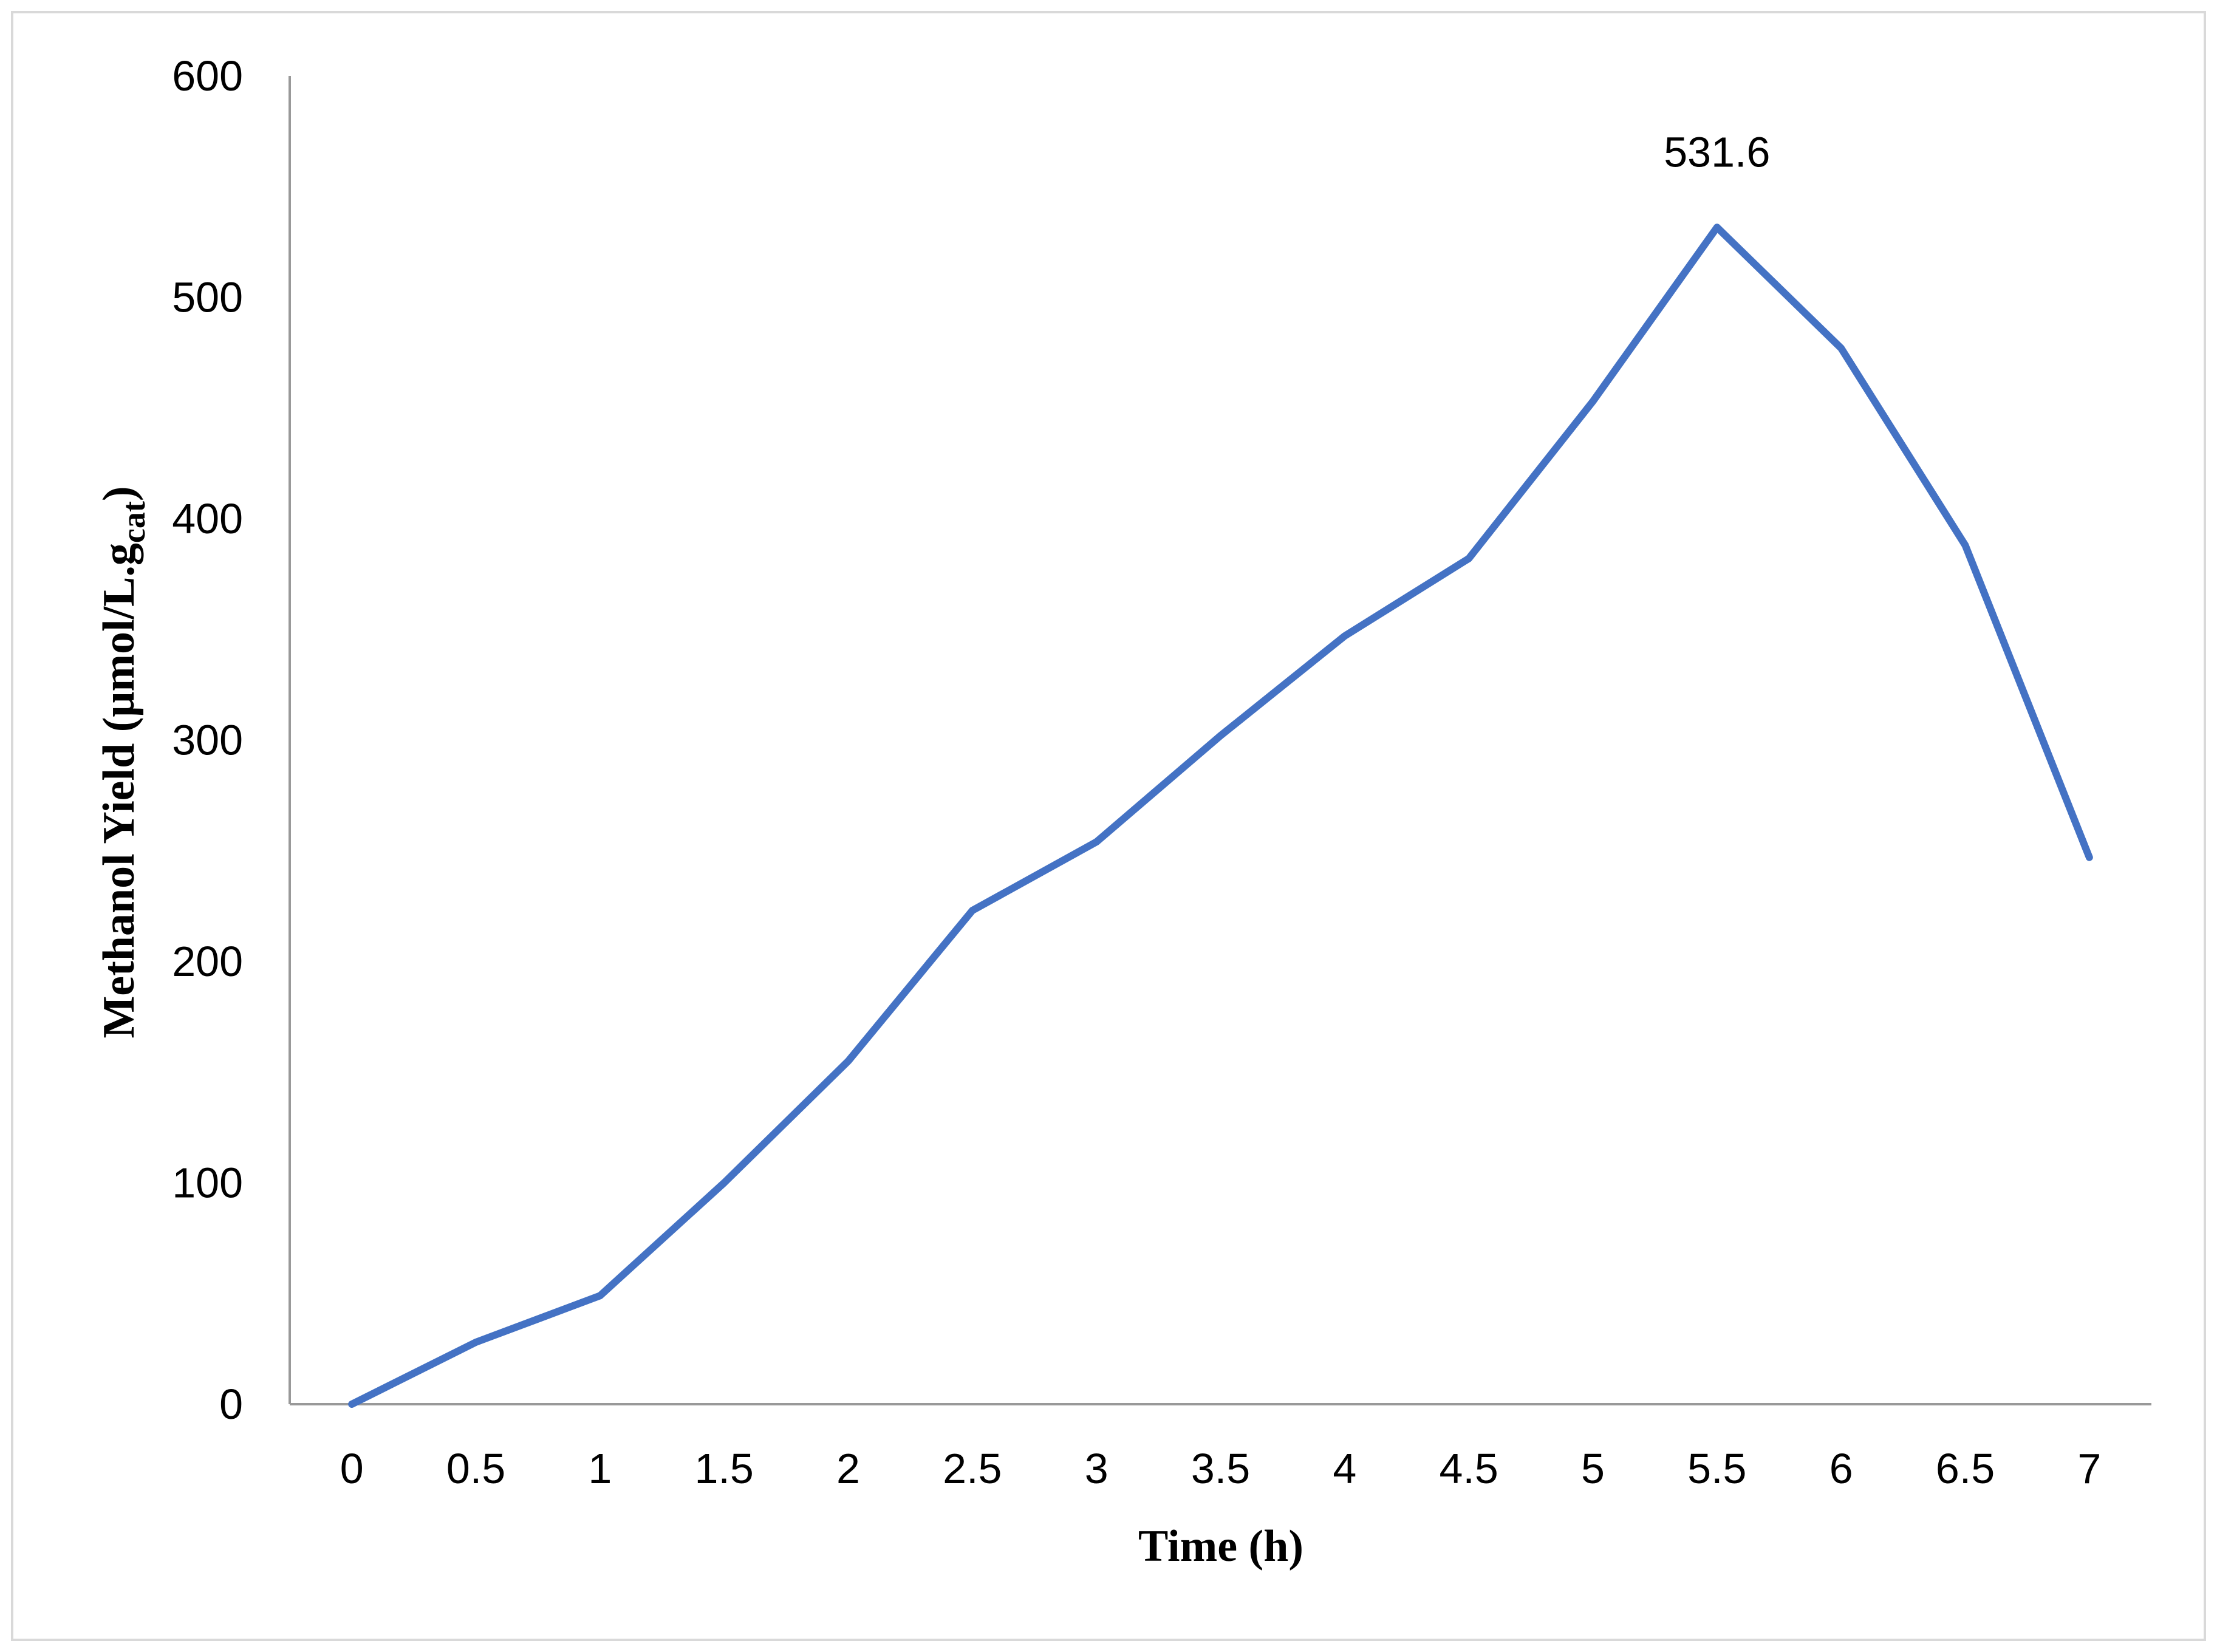 The image size is (2217, 1652). I want to click on peak-data-label: 531.6, so click(1717, 152).